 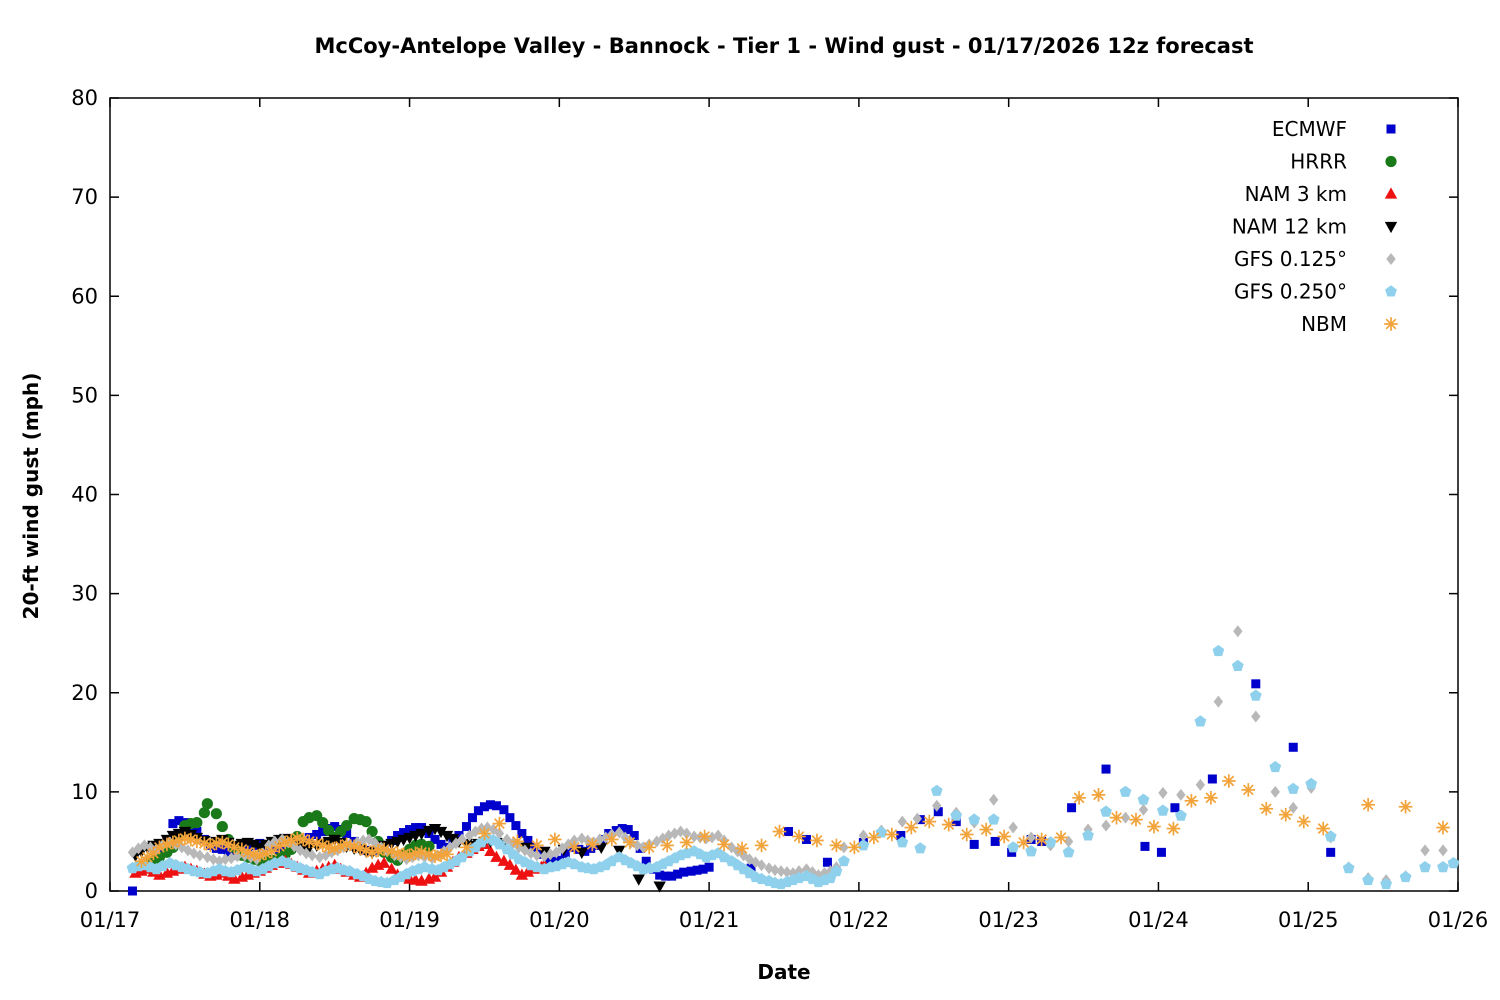 I want to click on x-tick-label: 01/17, so click(x=110, y=920).